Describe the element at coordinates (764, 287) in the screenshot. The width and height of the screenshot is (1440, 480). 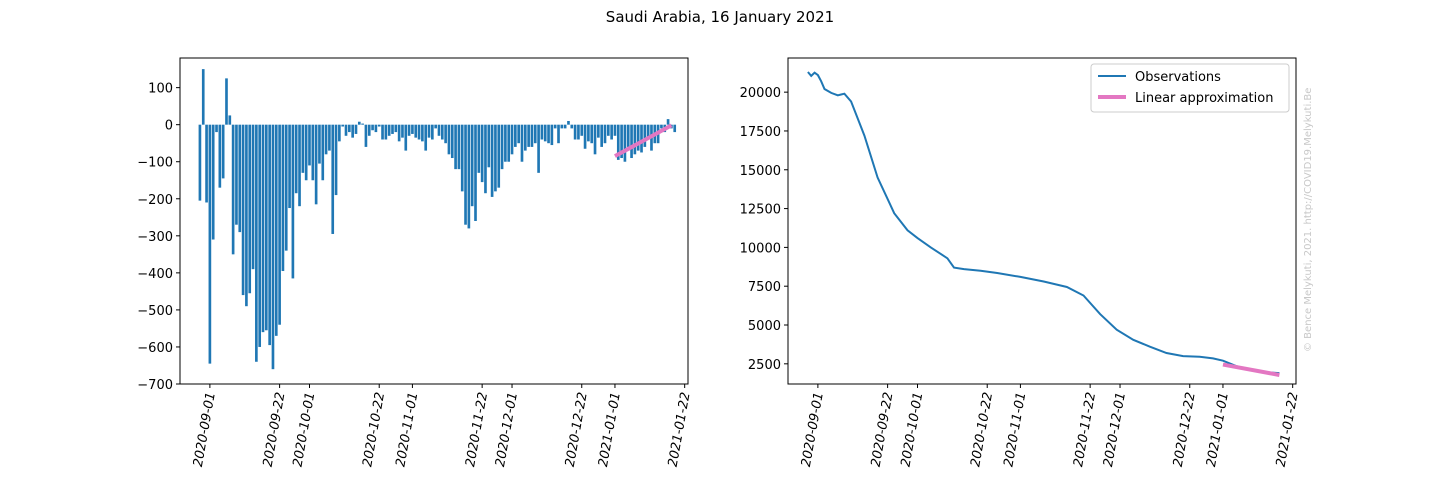
I see `y-tick-label: 7500` at that location.